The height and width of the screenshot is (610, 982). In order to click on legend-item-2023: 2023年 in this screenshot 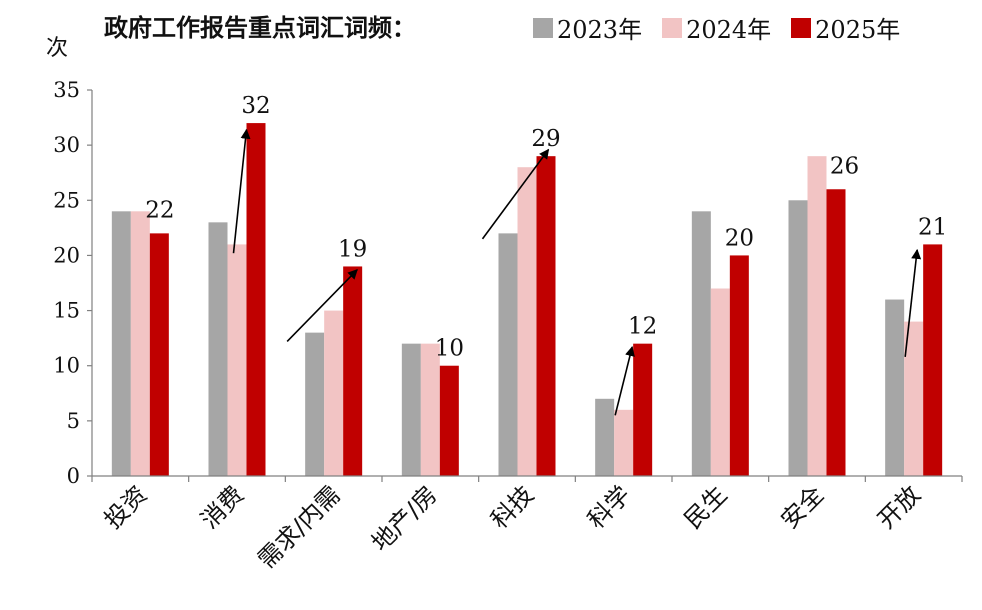, I will do `click(587, 27)`.